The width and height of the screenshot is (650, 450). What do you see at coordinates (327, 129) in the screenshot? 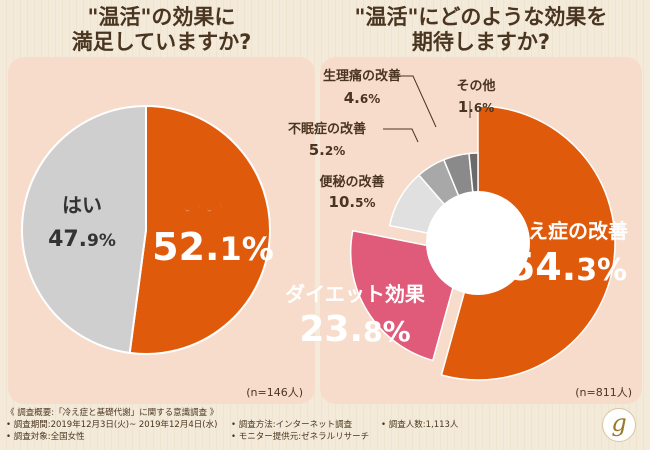
I see `right-slice-label-3: 不眠症の改善` at bounding box center [327, 129].